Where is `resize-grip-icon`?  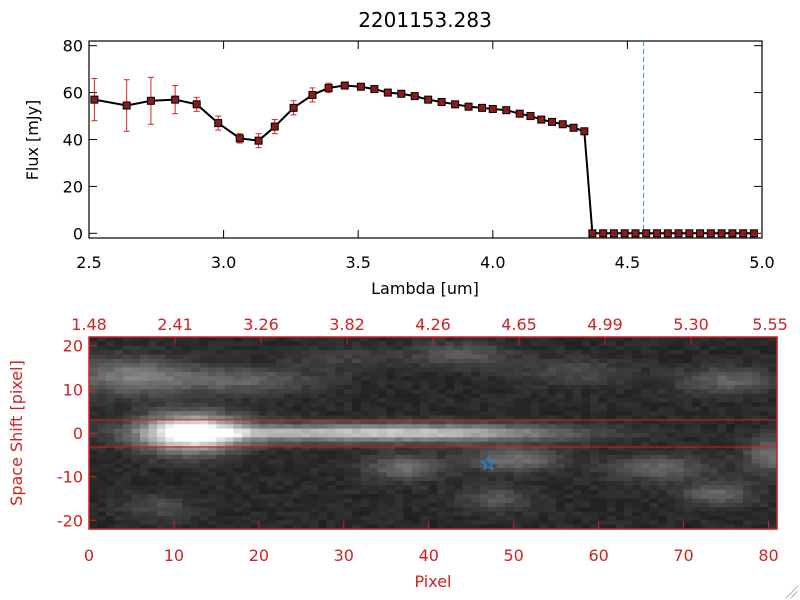 resize-grip-icon is located at coordinates (792, 592).